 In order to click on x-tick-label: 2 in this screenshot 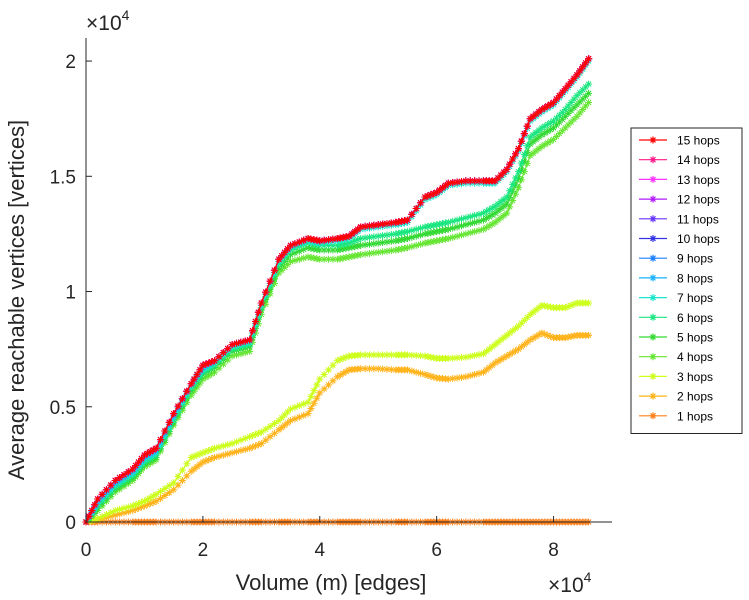, I will do `click(203, 550)`.